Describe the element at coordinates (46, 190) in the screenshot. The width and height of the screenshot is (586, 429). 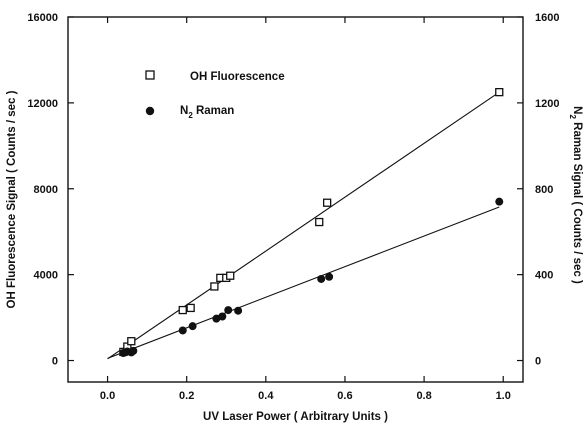
I see `y-left-tick-label: 8000` at that location.